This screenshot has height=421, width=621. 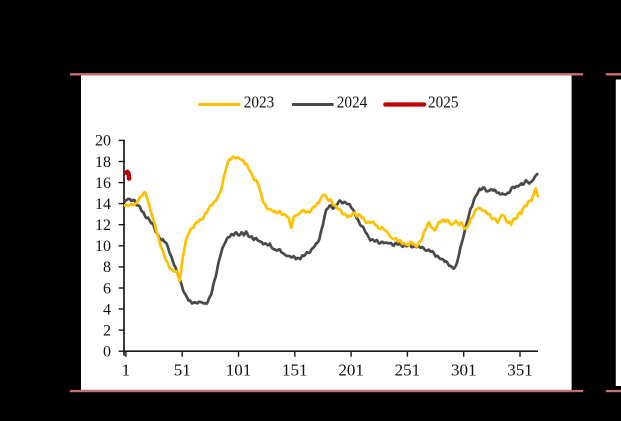 What do you see at coordinates (107, 352) in the screenshot?
I see `svg-text: 0` at bounding box center [107, 352].